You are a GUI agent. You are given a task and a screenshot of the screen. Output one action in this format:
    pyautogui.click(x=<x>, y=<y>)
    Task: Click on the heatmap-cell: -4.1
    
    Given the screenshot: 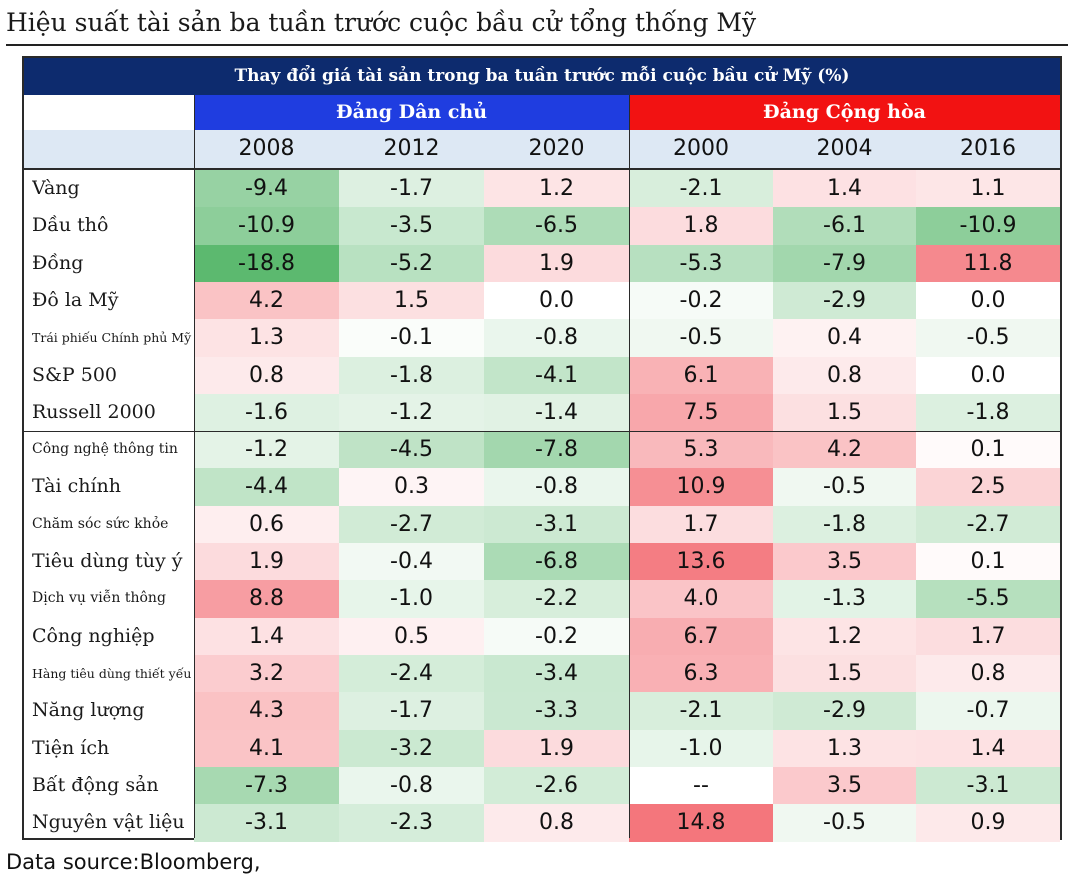 What is the action you would take?
    pyautogui.click(x=556, y=375)
    